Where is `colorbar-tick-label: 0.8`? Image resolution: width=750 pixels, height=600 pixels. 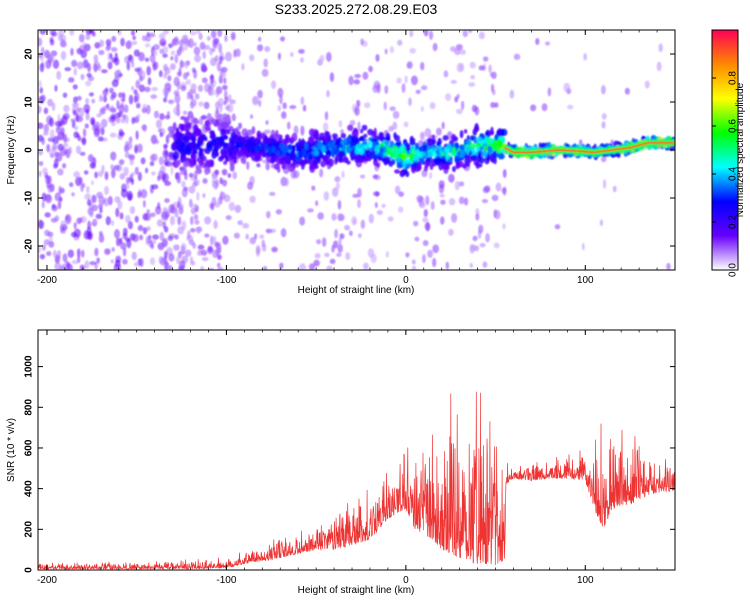 colorbar-tick-label: 0.8 is located at coordinates (733, 78).